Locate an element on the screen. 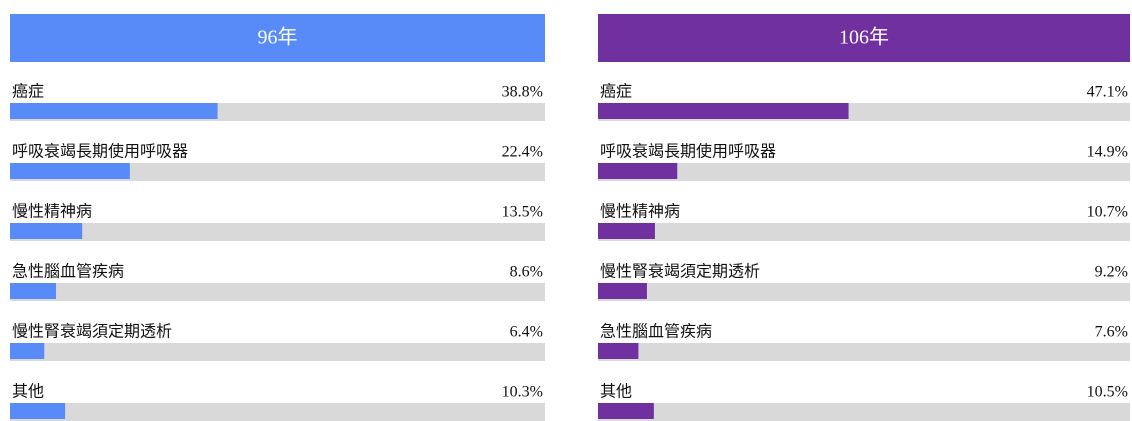 The width and height of the screenshot is (1132, 421). value-label: 22.4% is located at coordinates (522, 152).